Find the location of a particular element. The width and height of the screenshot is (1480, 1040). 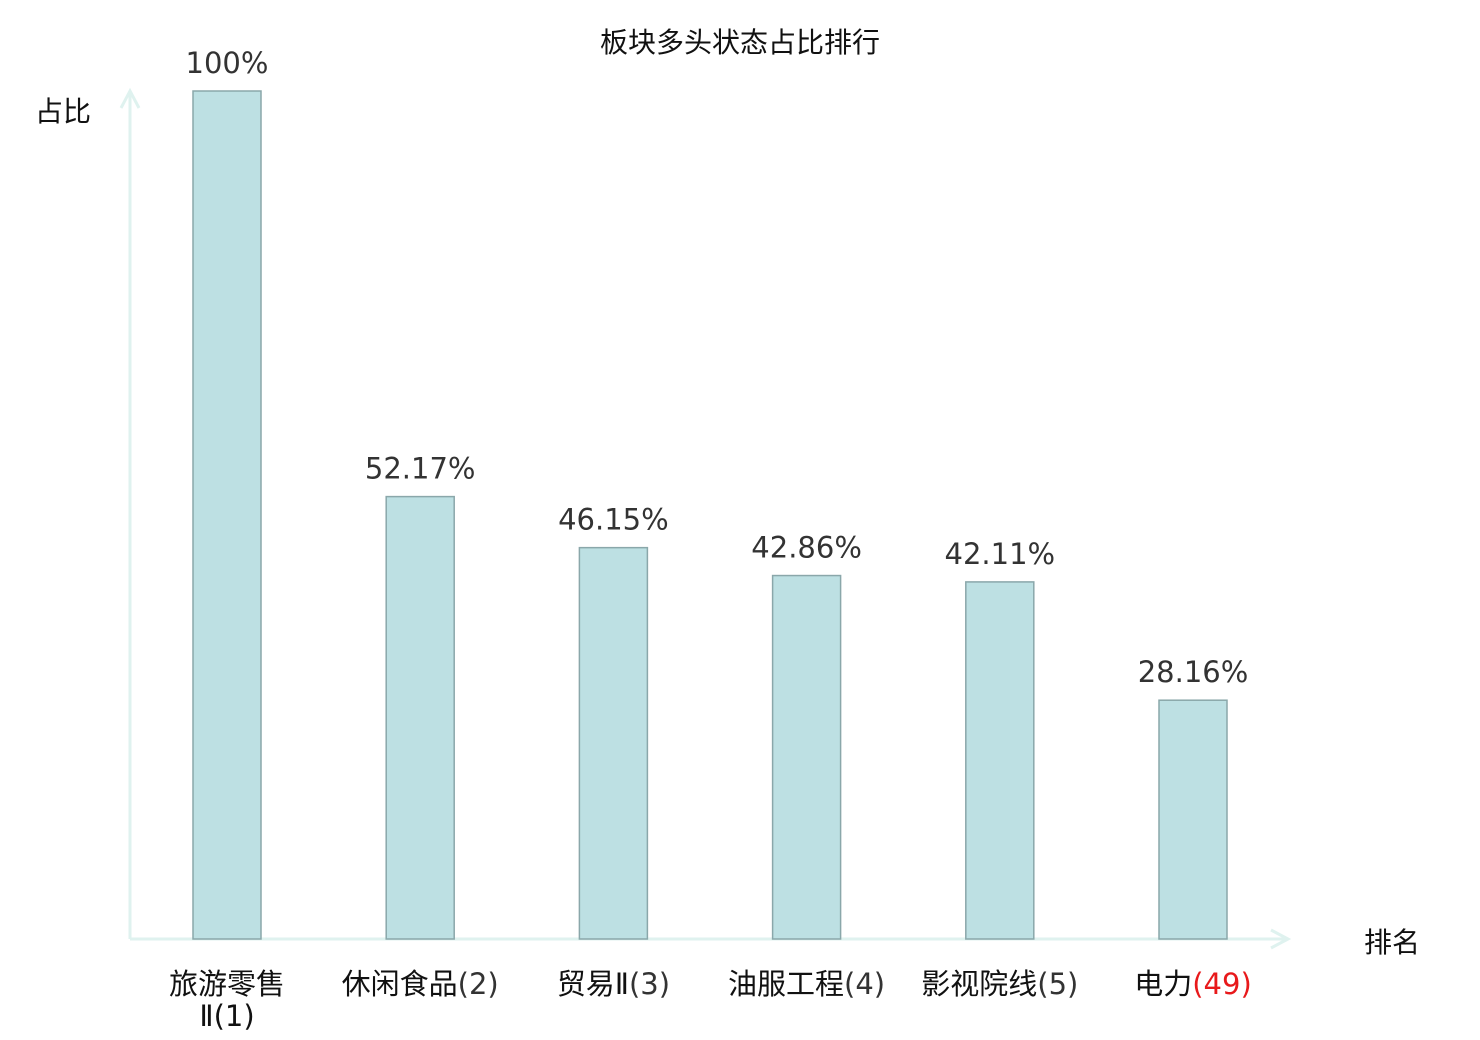

data-label: 42.86% is located at coordinates (806, 548).